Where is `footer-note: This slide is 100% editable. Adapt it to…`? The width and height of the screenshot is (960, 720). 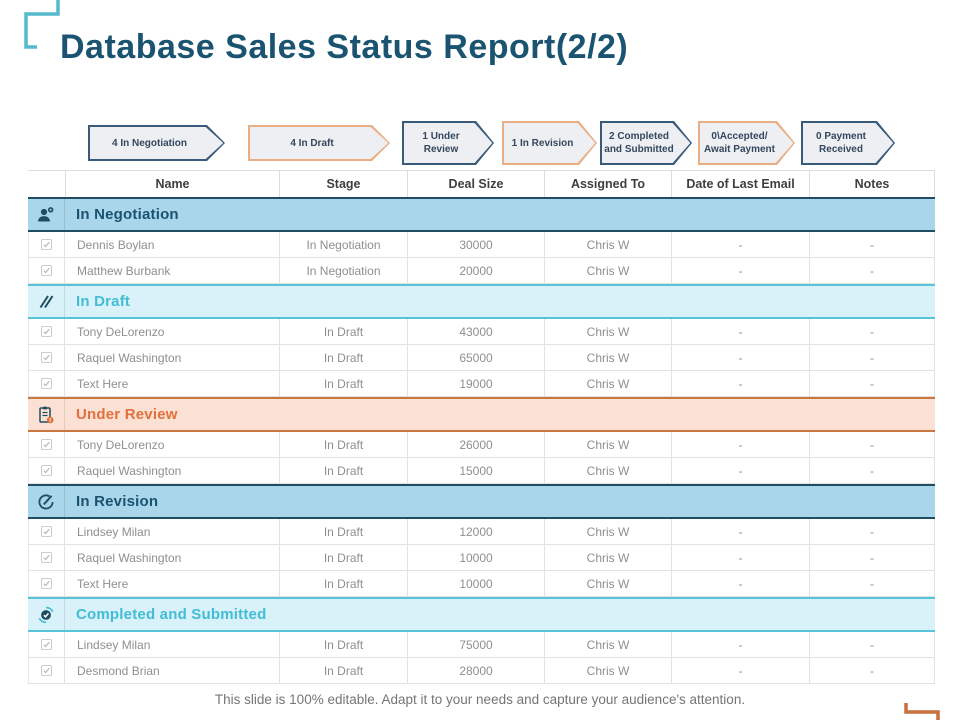
footer-note: This slide is 100% editable. Adapt it to… is located at coordinates (480, 699).